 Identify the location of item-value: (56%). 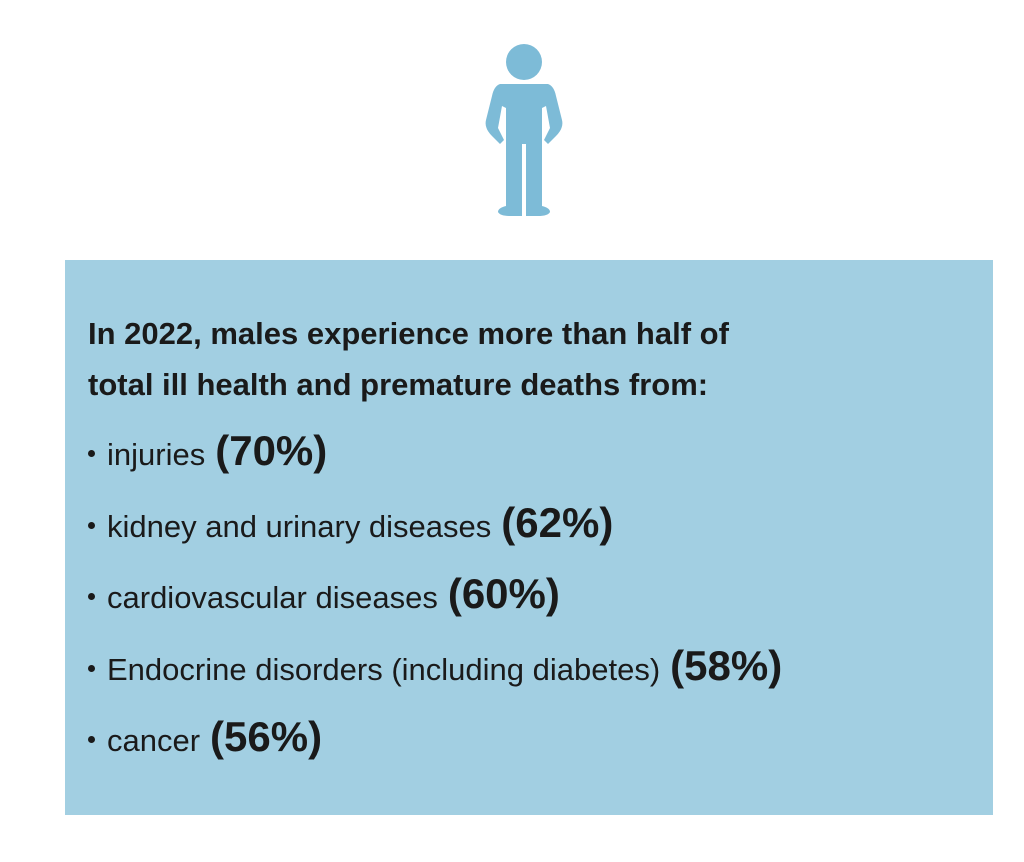
(266, 736).